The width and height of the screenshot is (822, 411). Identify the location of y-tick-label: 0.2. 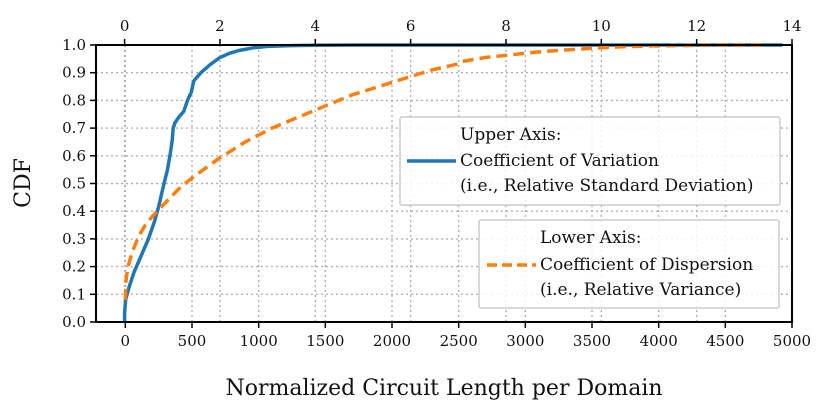
(74, 267).